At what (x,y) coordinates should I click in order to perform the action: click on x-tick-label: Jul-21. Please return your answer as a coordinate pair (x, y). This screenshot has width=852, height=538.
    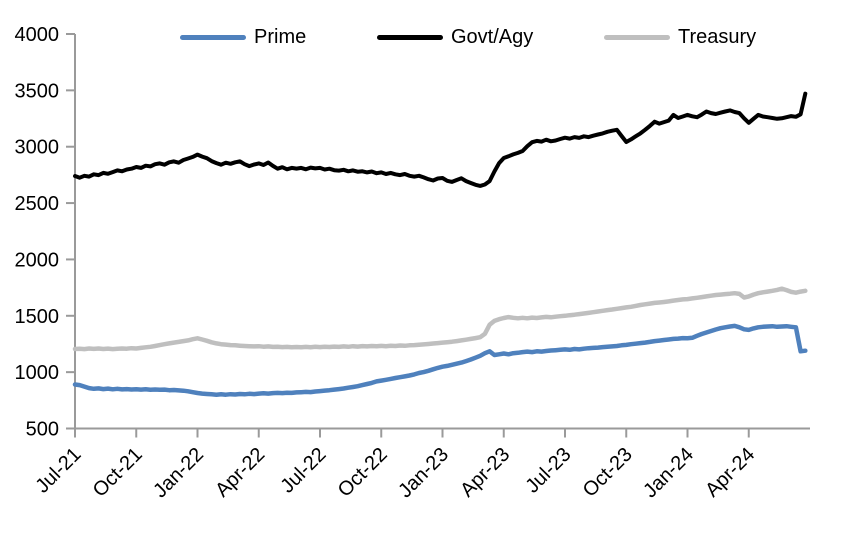
    Looking at the image, I should click on (58, 470).